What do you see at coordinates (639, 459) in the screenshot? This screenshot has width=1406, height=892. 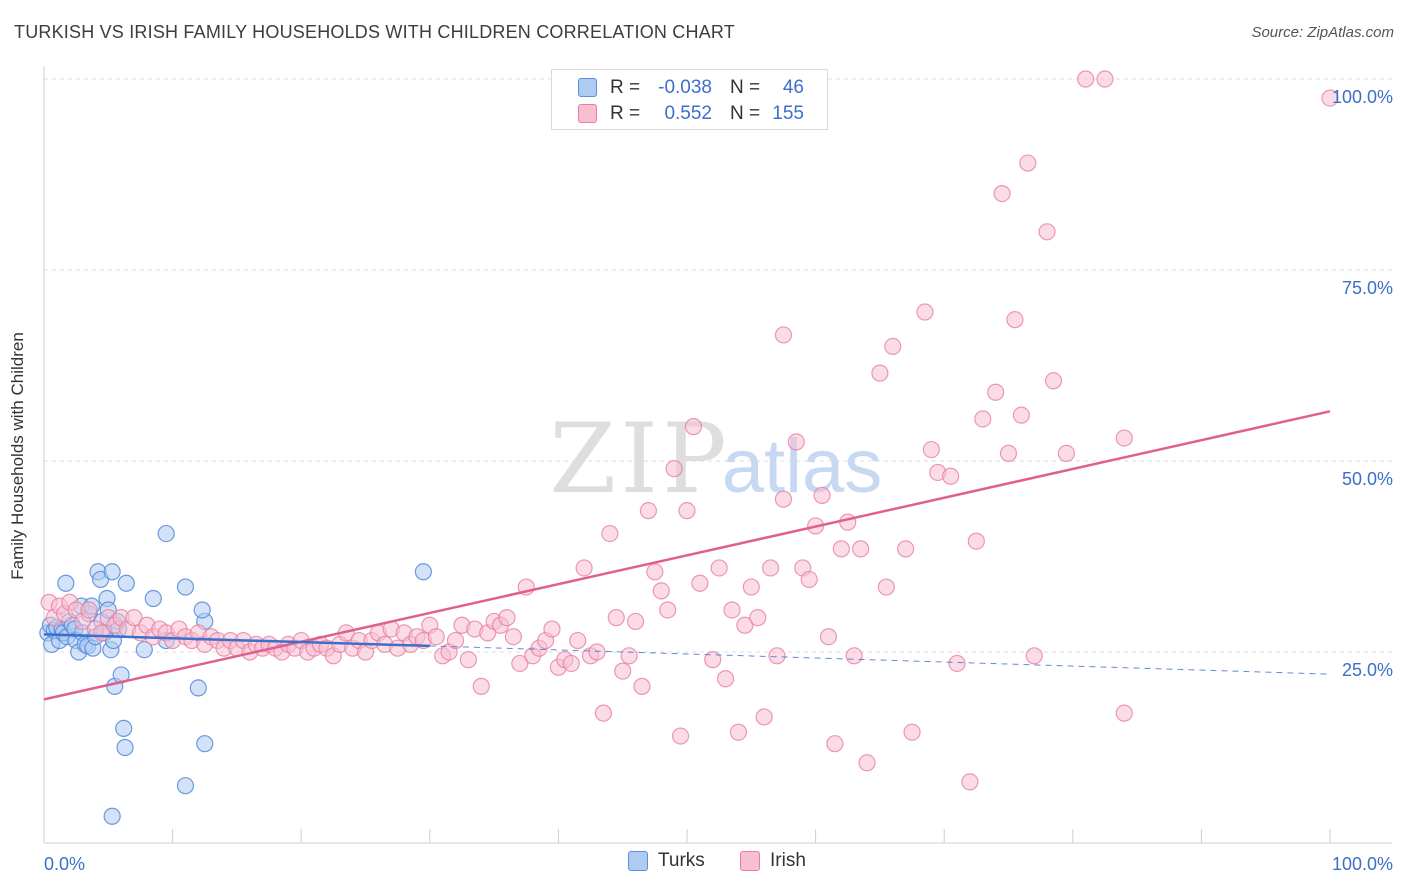 I see `watermark-zip: ZIP` at bounding box center [639, 459].